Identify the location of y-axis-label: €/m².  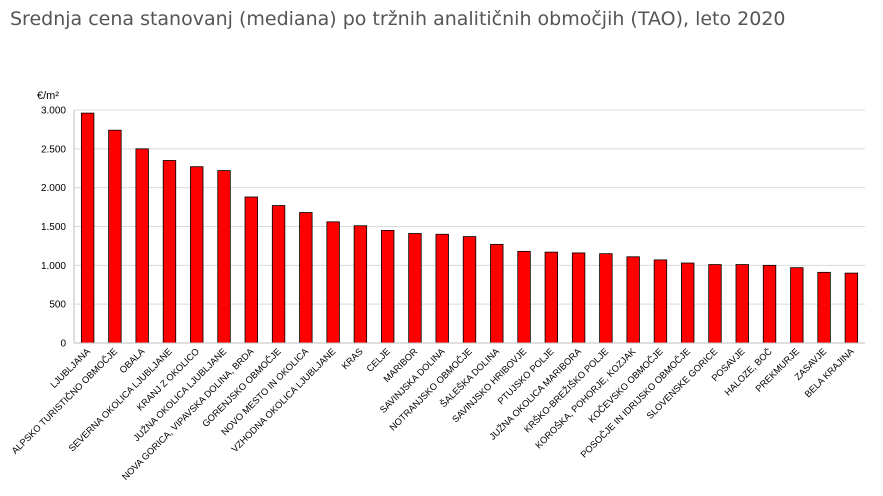
(48, 96).